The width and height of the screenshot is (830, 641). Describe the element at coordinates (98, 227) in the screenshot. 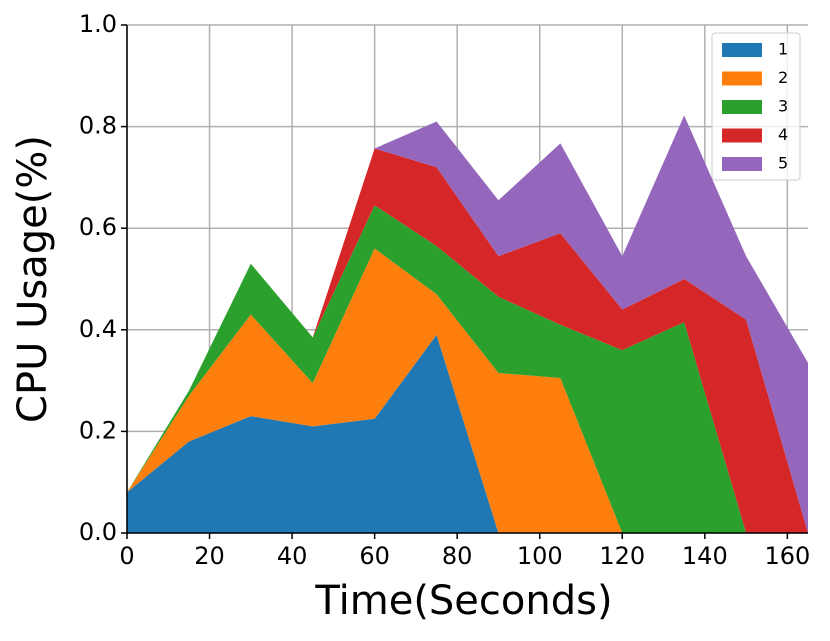

I see `y-tick-label: 0.6` at that location.